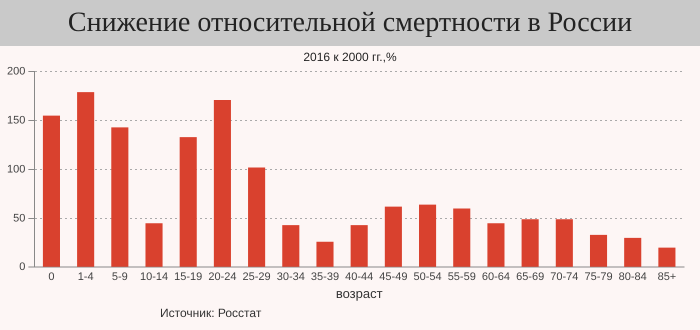 The image size is (700, 330). Describe the element at coordinates (86, 276) in the screenshot. I see `x-tick-label: 1-4` at that location.